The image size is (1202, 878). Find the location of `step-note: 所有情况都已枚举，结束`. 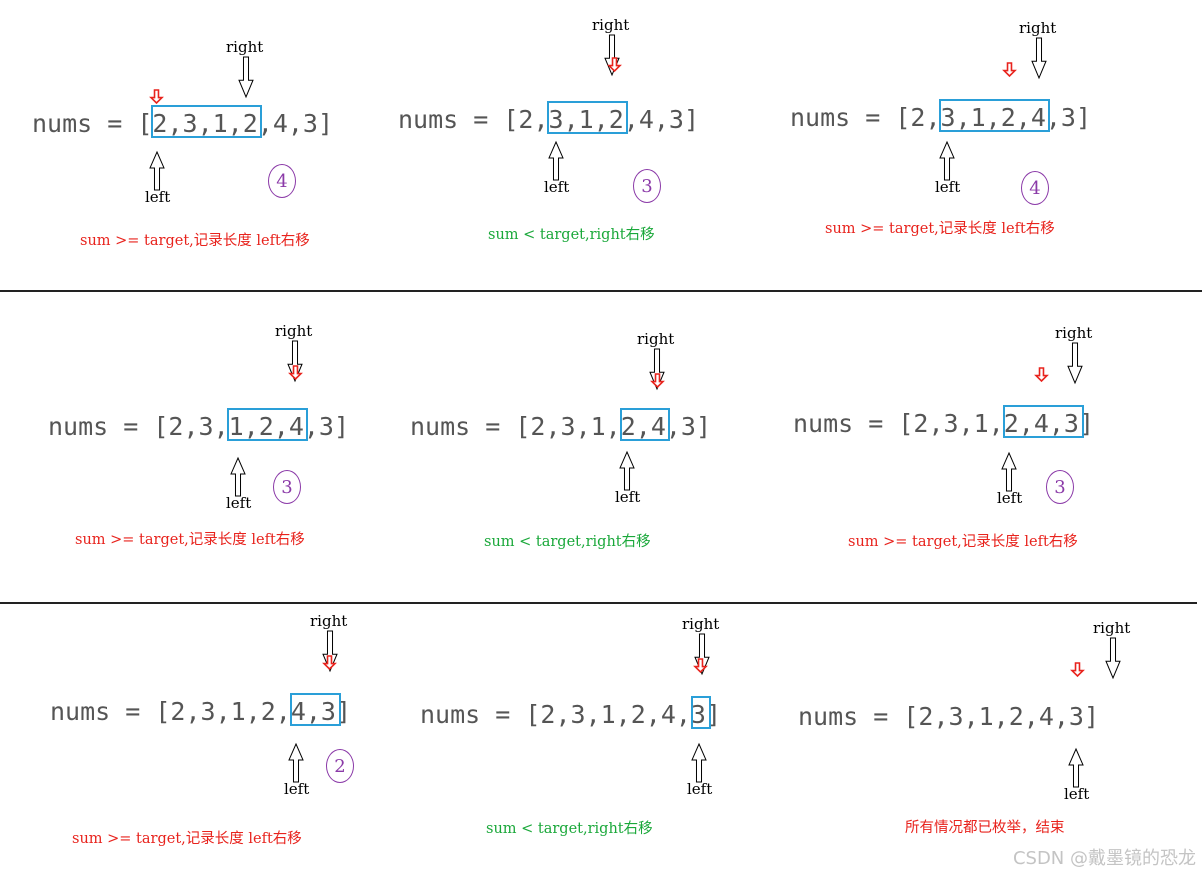

step-note: 所有情况都已枚举，结束 is located at coordinates (985, 828).